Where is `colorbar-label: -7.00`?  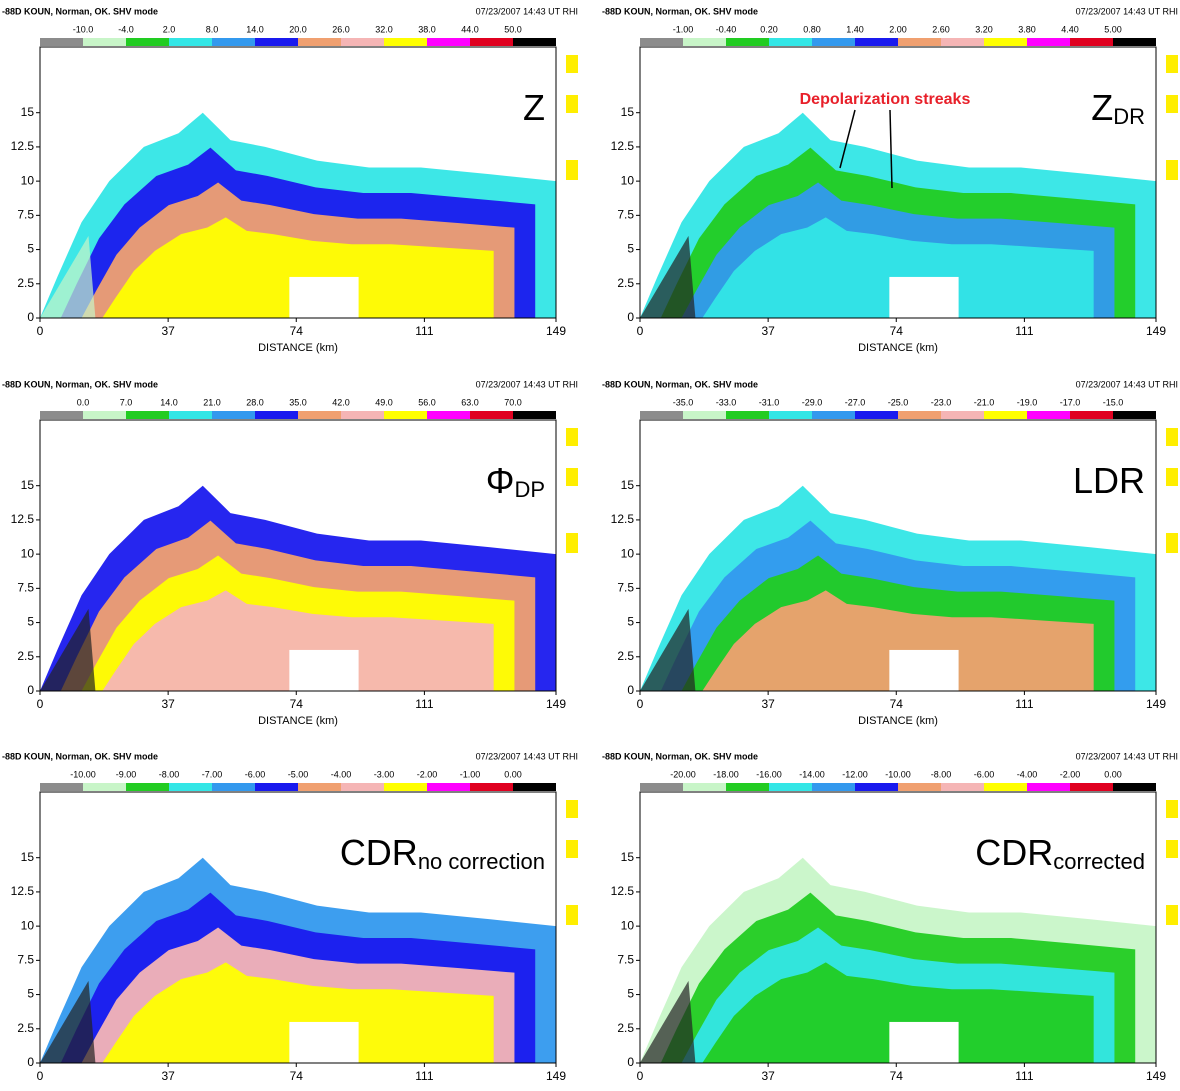
colorbar-label: -7.00 is located at coordinates (212, 774).